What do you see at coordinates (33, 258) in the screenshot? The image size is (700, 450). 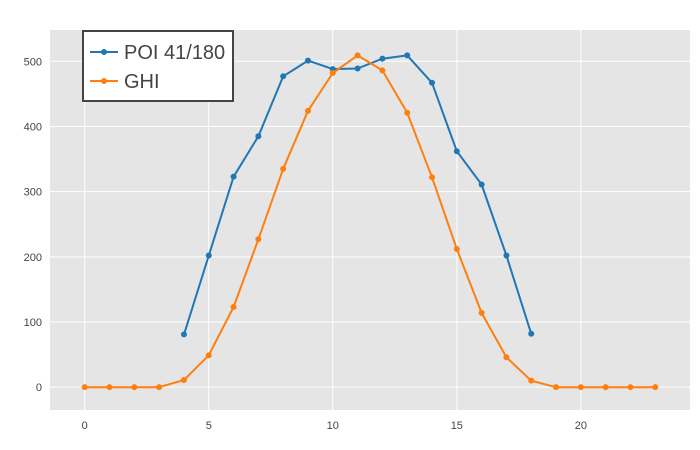 I see `y-tick-label: 200` at bounding box center [33, 258].